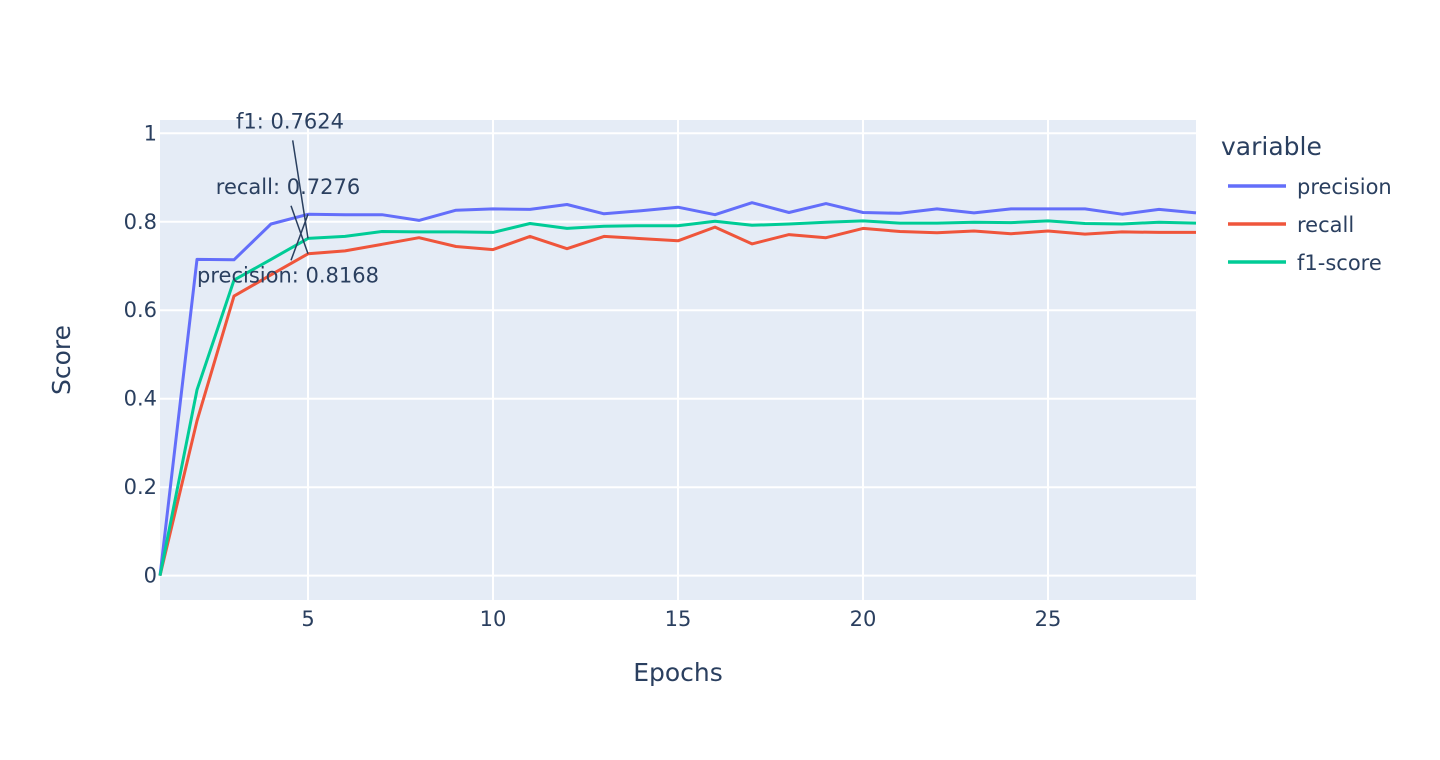 The height and width of the screenshot is (760, 1440). Describe the element at coordinates (1271, 146) in the screenshot. I see `legend-title: variable` at that location.